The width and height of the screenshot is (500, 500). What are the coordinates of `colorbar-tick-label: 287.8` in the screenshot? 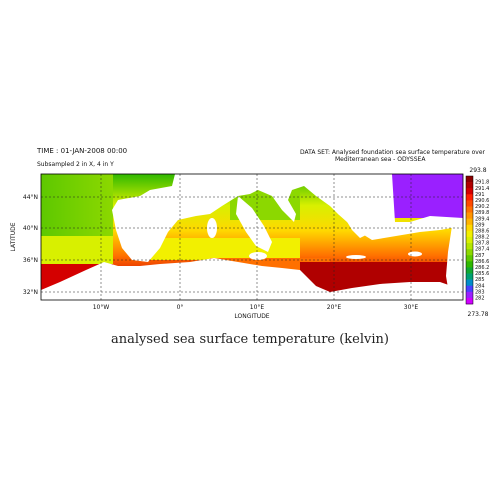 It's located at (482, 244).